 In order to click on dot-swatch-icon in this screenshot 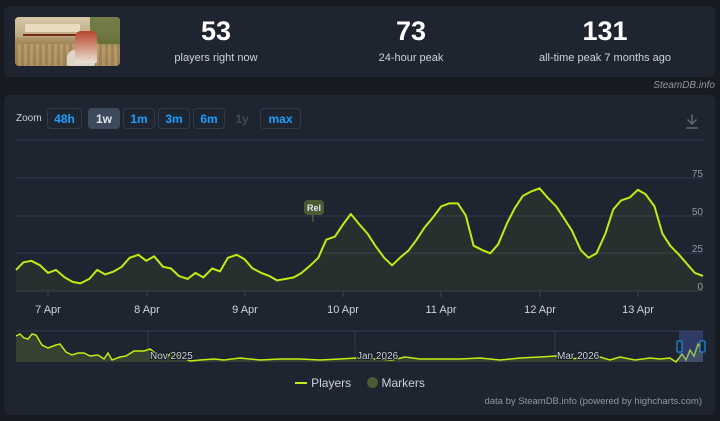, I will do `click(372, 383)`.